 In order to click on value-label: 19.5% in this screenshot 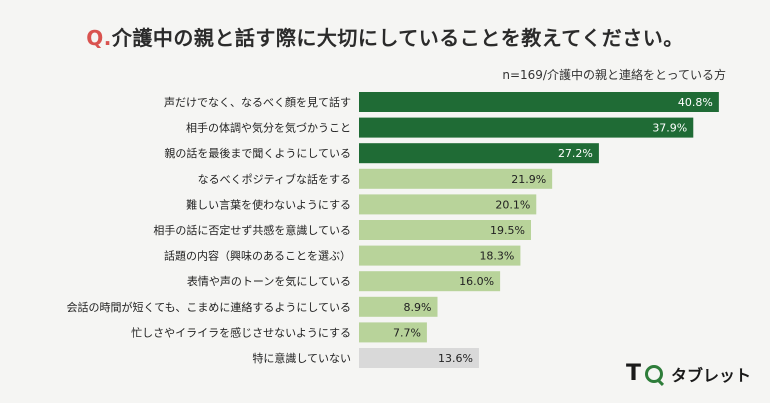, I will do `click(507, 230)`.